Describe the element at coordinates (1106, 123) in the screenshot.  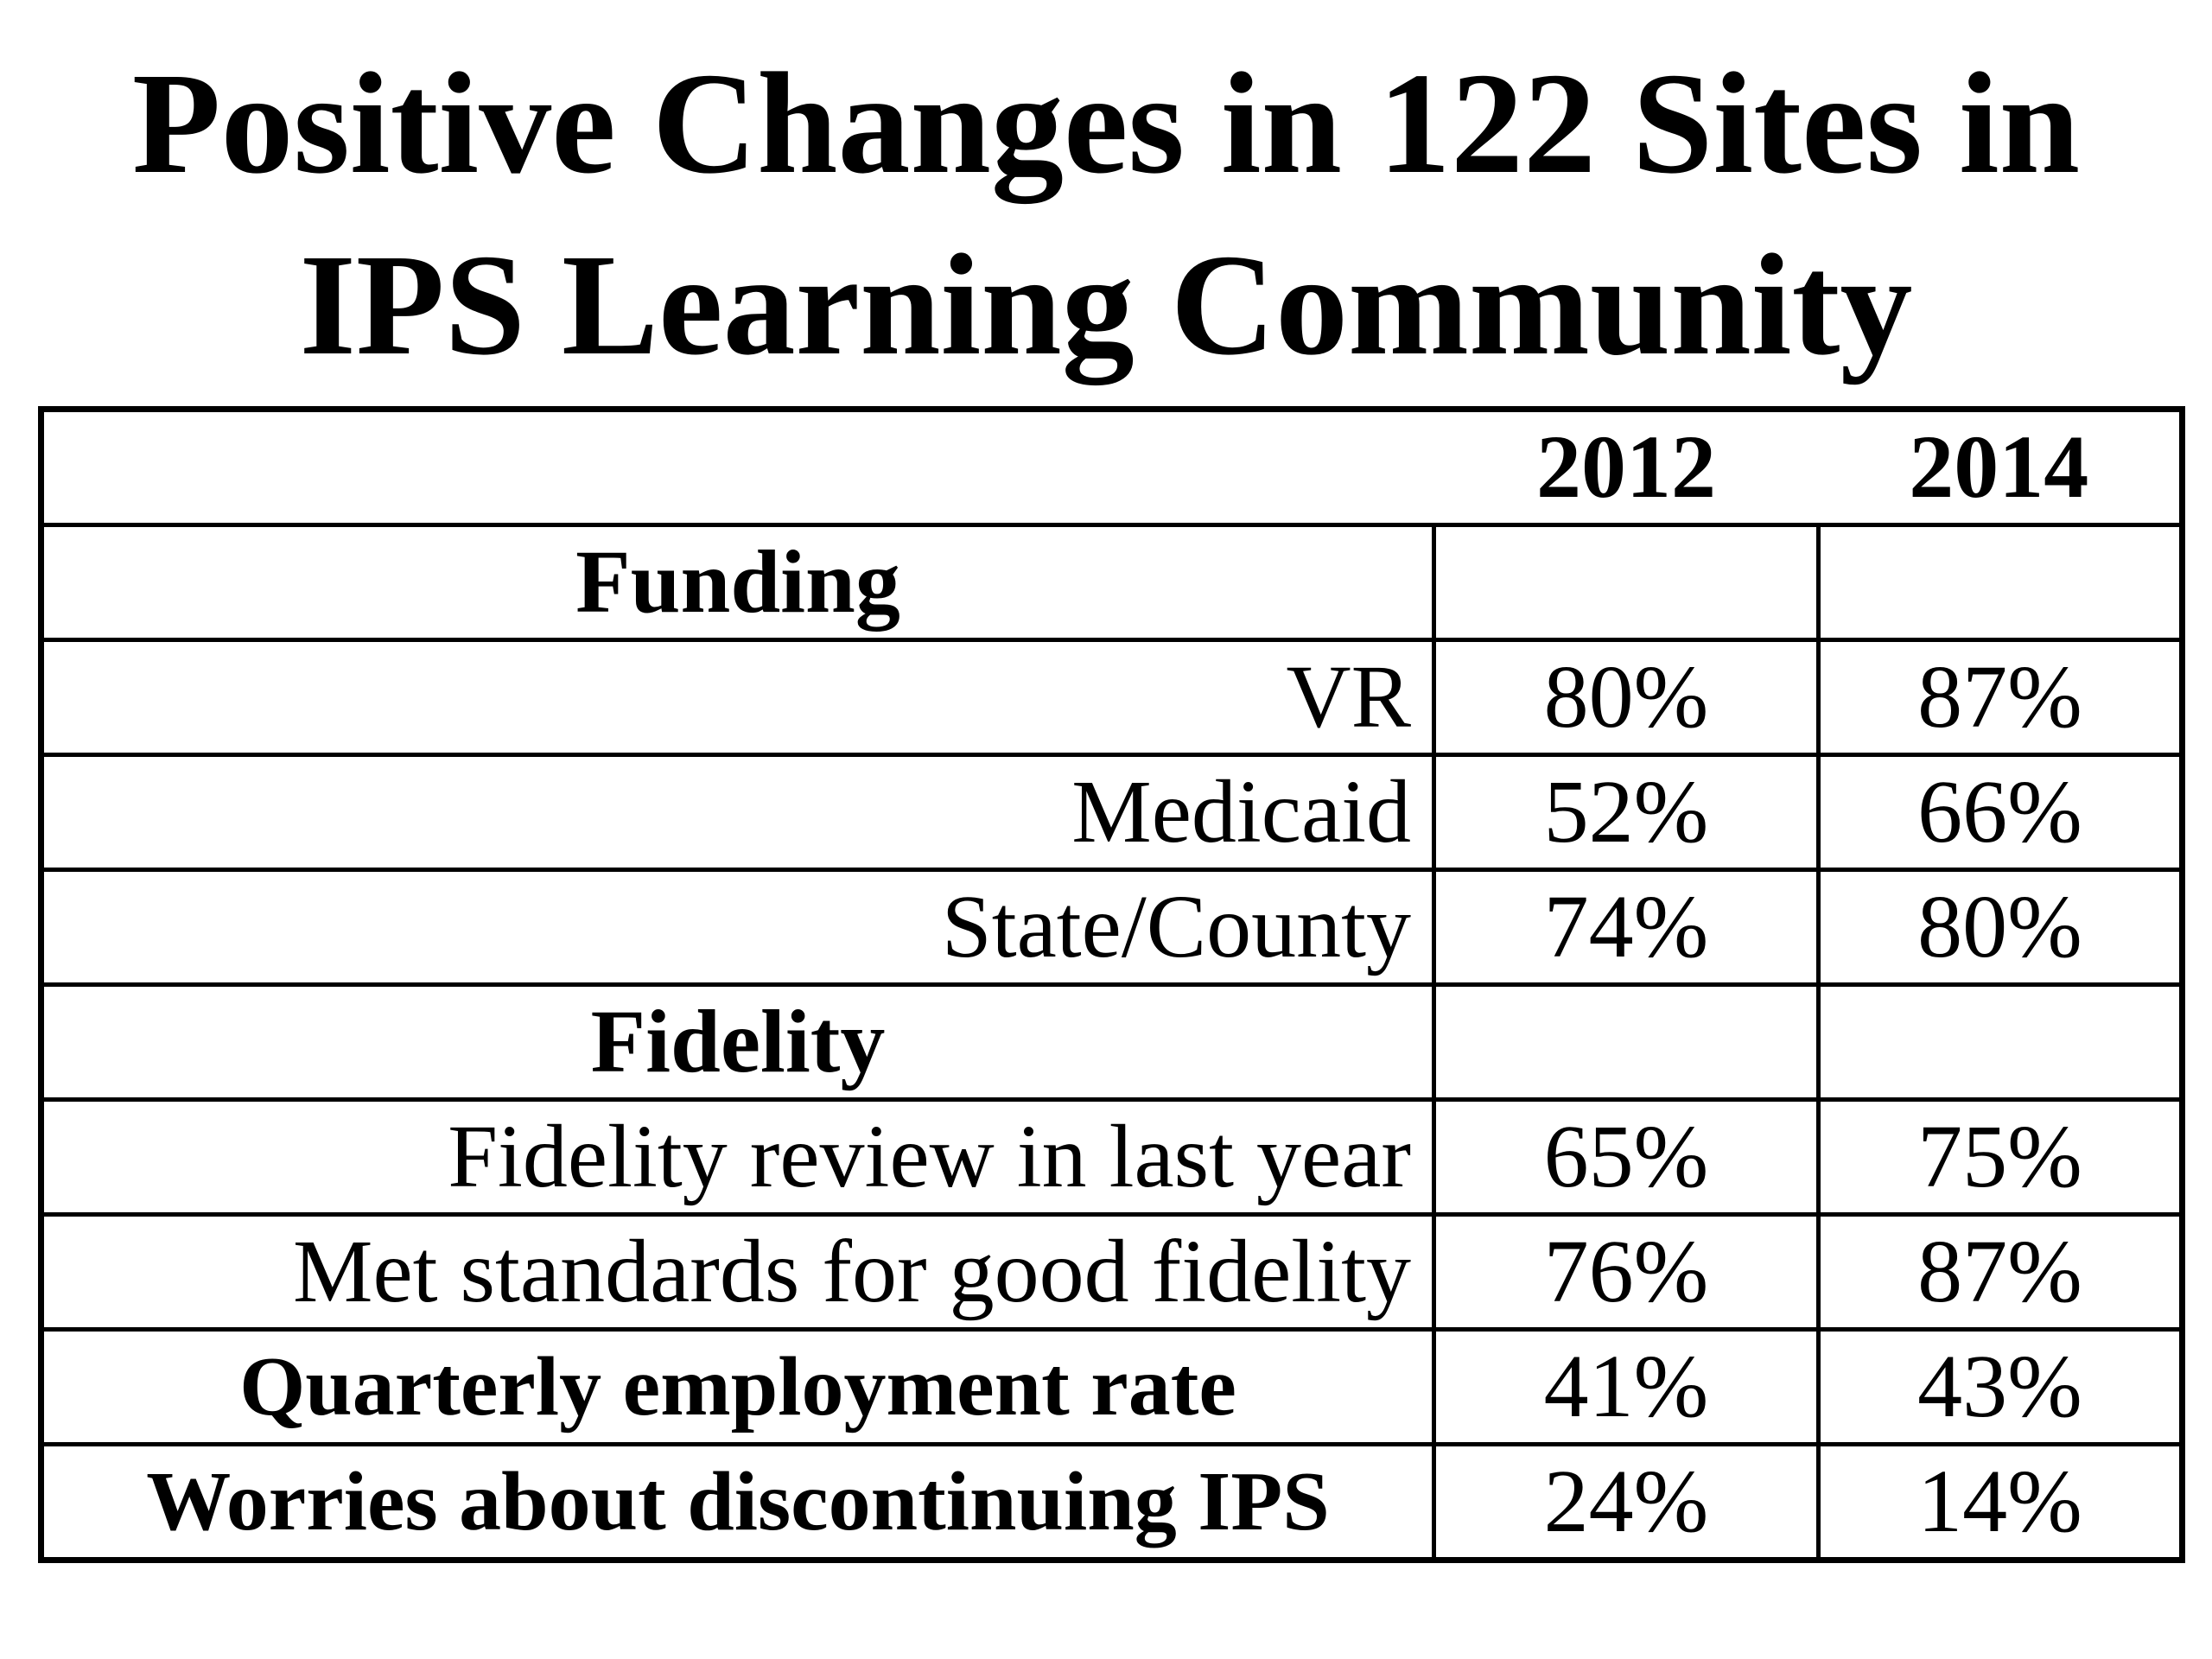
I see `title-line-1: Positive Changes in 122 Sites in` at that location.